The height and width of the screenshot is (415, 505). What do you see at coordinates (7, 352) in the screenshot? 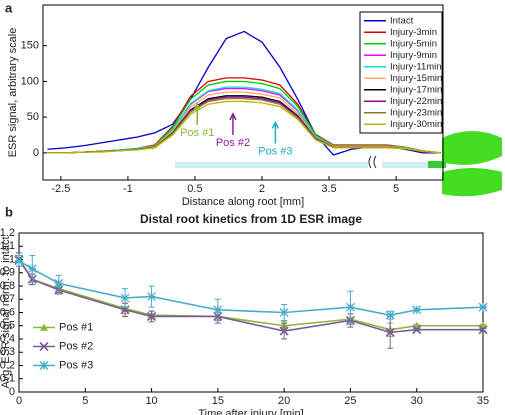
I see `y-tick-label: 0.3` at bounding box center [7, 352].